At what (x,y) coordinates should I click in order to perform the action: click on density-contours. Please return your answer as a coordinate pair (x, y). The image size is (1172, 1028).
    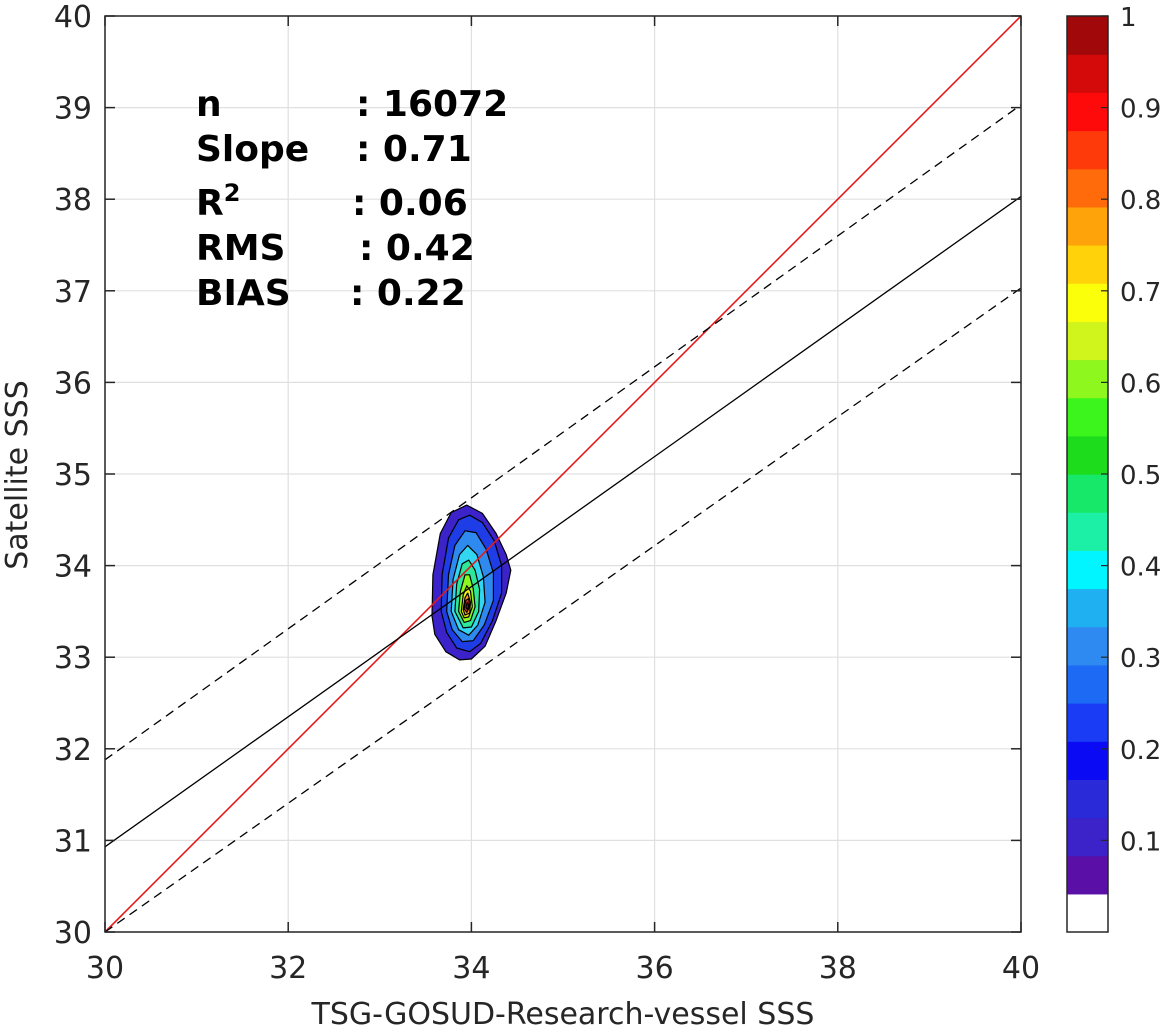
    Looking at the image, I should click on (471, 582).